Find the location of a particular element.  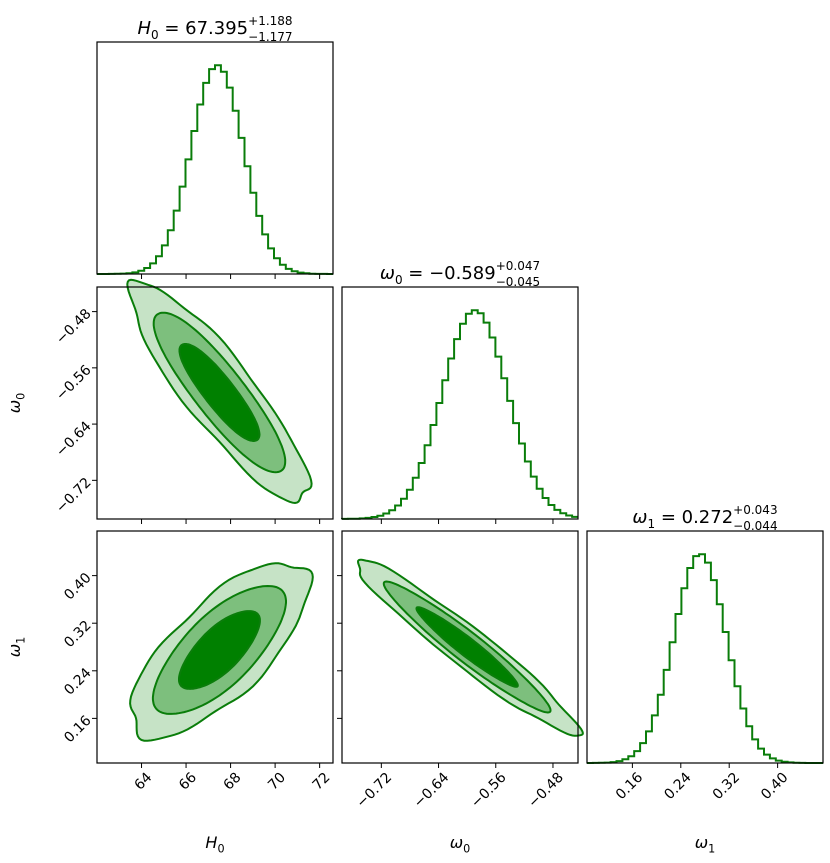

y-tick-label: −0.56 is located at coordinates (74, 383).